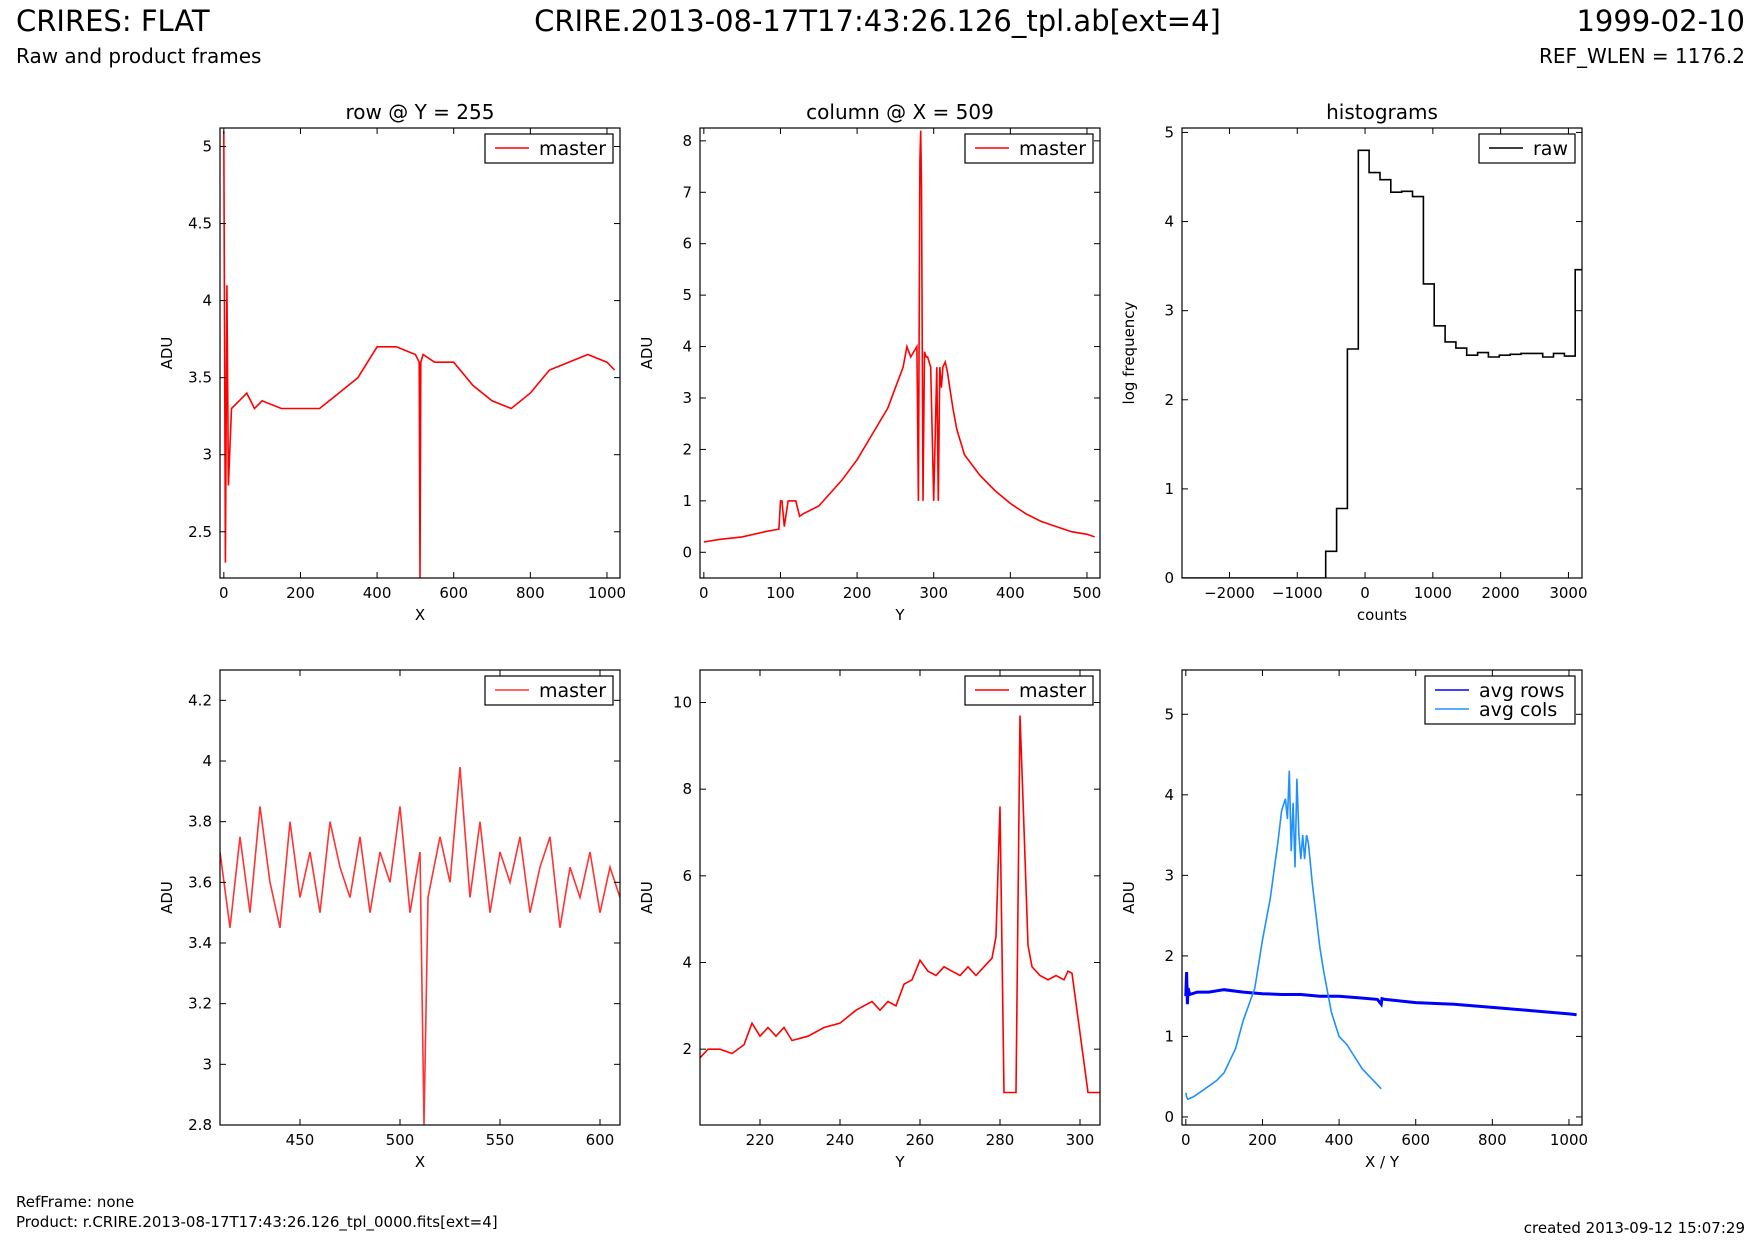 The height and width of the screenshot is (1245, 1755). What do you see at coordinates (200, 943) in the screenshot?
I see `y-tick-label: 3.4` at bounding box center [200, 943].